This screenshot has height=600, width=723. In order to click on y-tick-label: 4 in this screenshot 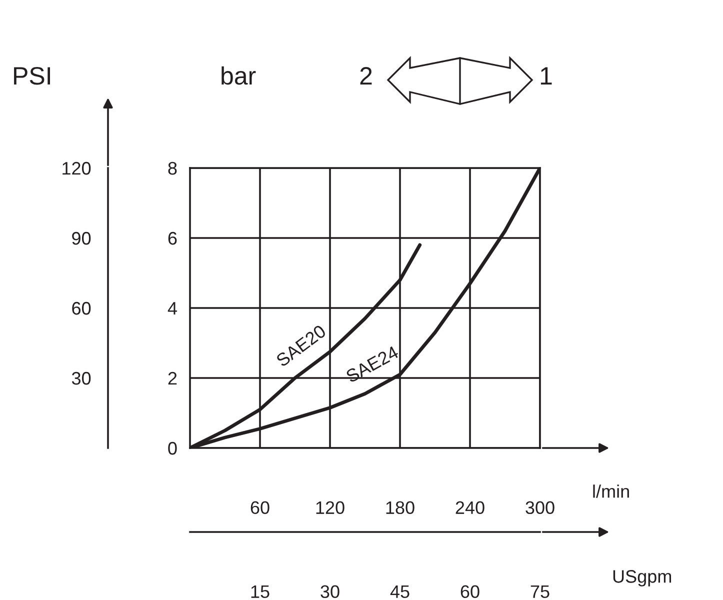, I will do `click(172, 308)`.